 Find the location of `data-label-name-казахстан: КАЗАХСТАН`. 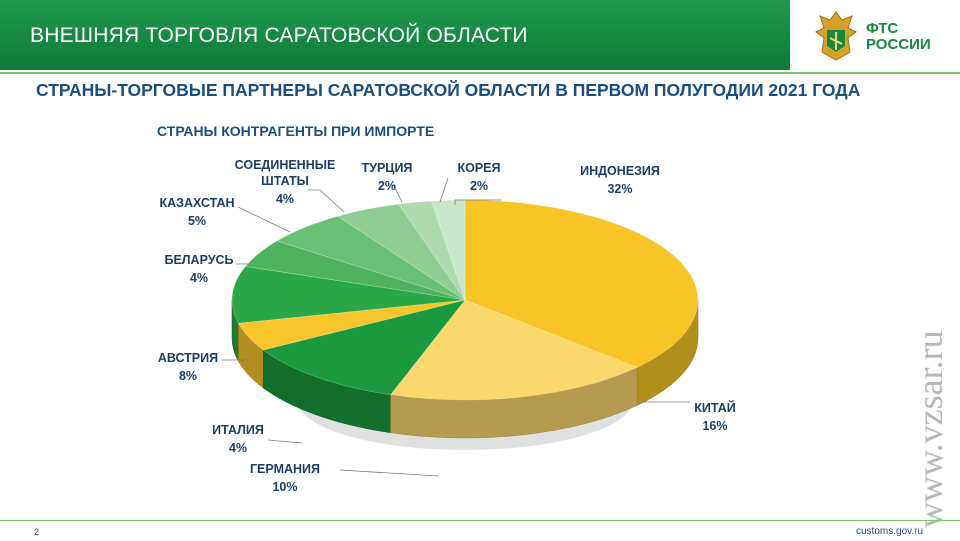

data-label-name-казахстан: КАЗАХСТАН is located at coordinates (197, 203).